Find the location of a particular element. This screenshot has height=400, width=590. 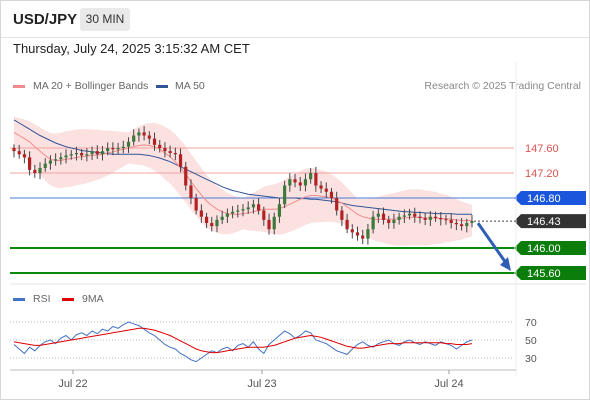

symbol-title: USD/JPY is located at coordinates (45, 19).